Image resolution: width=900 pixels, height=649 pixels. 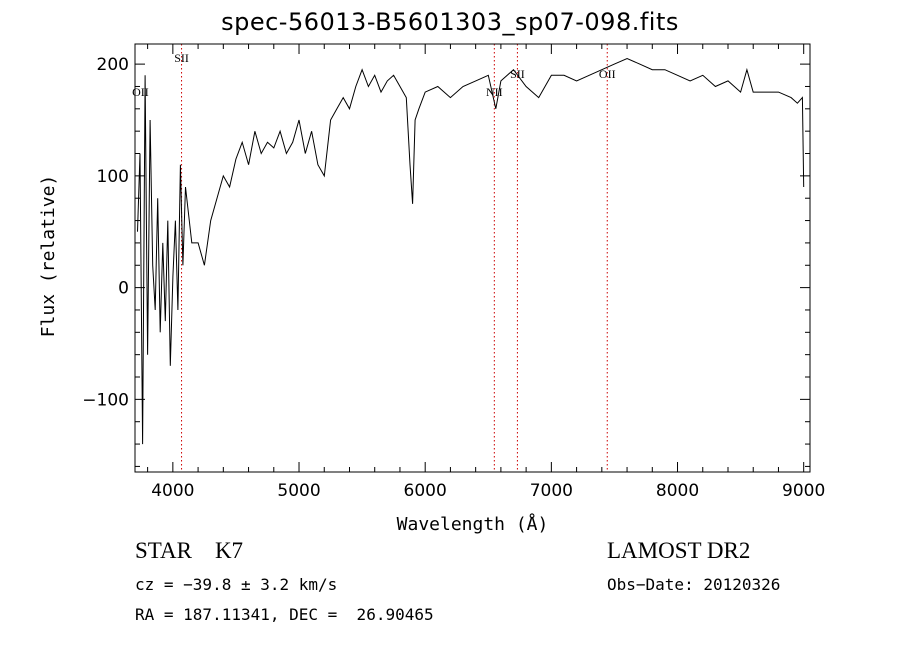 What do you see at coordinates (551, 491) in the screenshot?
I see `x-tick-label: 7000` at bounding box center [551, 491].